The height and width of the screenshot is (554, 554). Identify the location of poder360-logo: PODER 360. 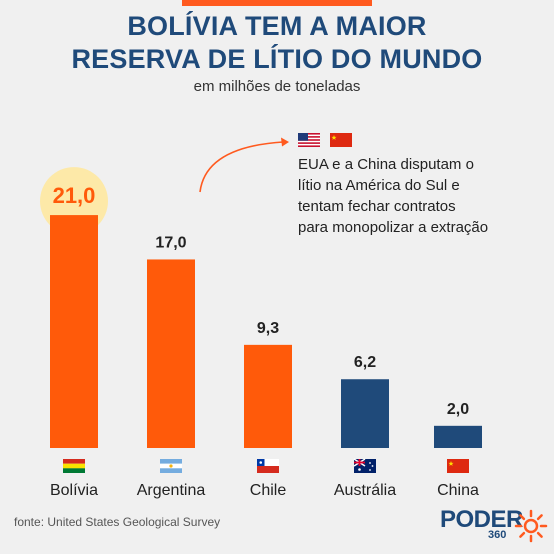
(495, 527).